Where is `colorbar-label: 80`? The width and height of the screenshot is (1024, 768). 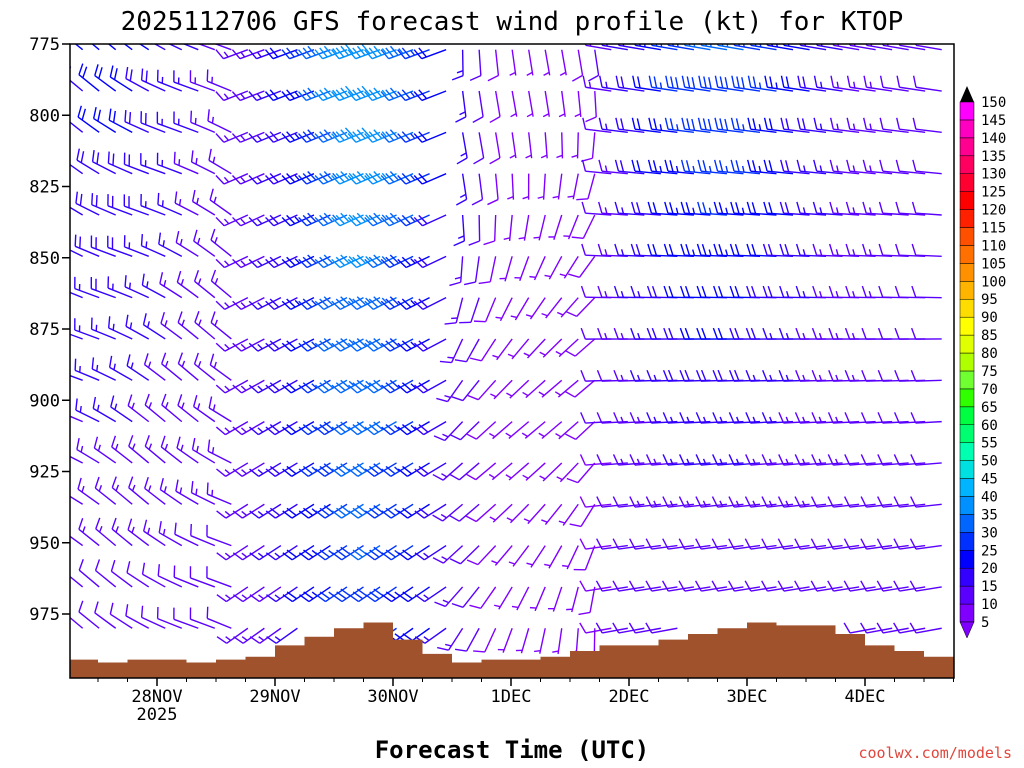
colorbar-label: 80 is located at coordinates (989, 354).